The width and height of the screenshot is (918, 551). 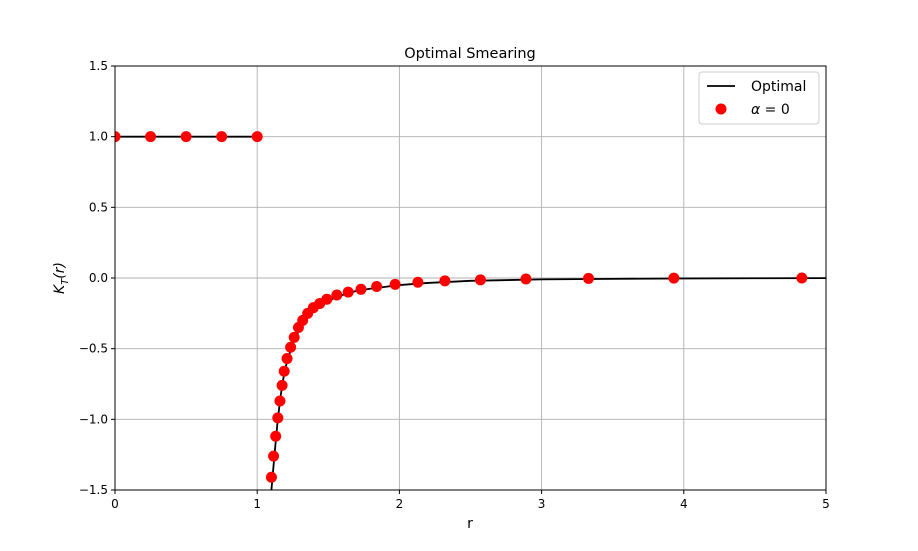 I want to click on legend-label-optimal: Optimal, so click(x=778, y=87).